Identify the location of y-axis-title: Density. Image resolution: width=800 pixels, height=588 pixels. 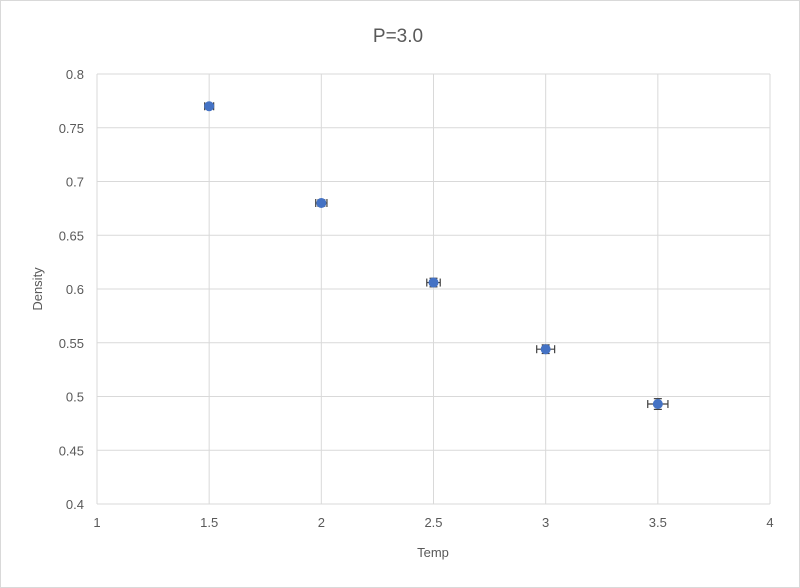
(37, 289).